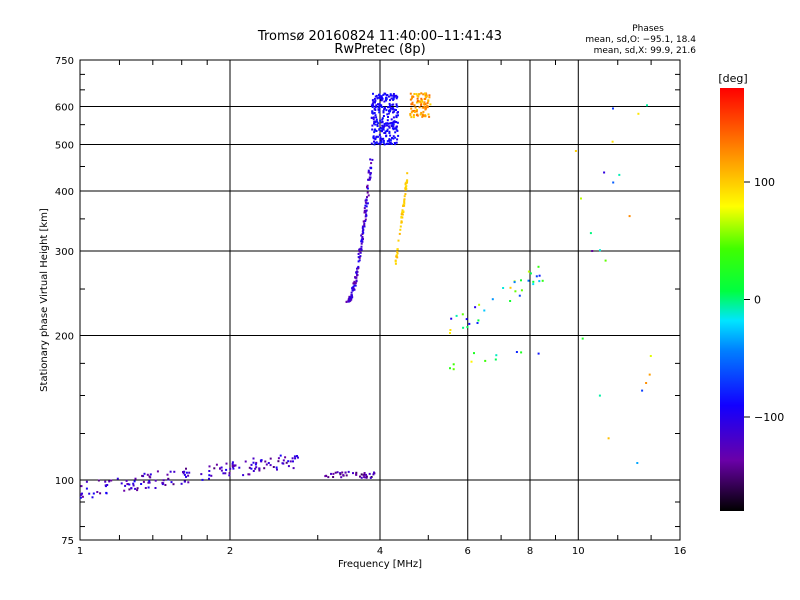 Image resolution: width=800 pixels, height=600 pixels. Describe the element at coordinates (649, 374) in the screenshot. I see `data-point-sparse-high-frequency-points` at that location.